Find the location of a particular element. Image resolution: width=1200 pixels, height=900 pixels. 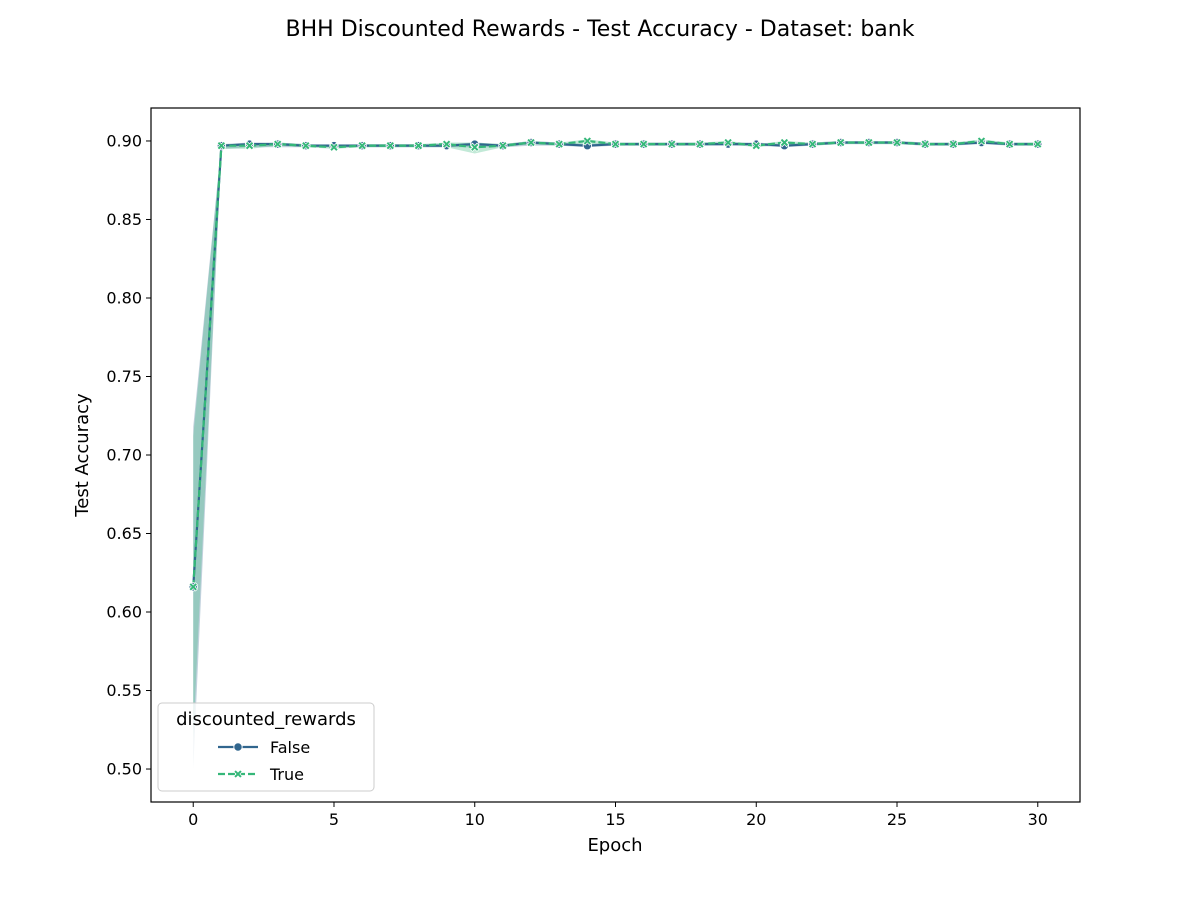

y-tick-label: 0.60 is located at coordinates (124, 612).